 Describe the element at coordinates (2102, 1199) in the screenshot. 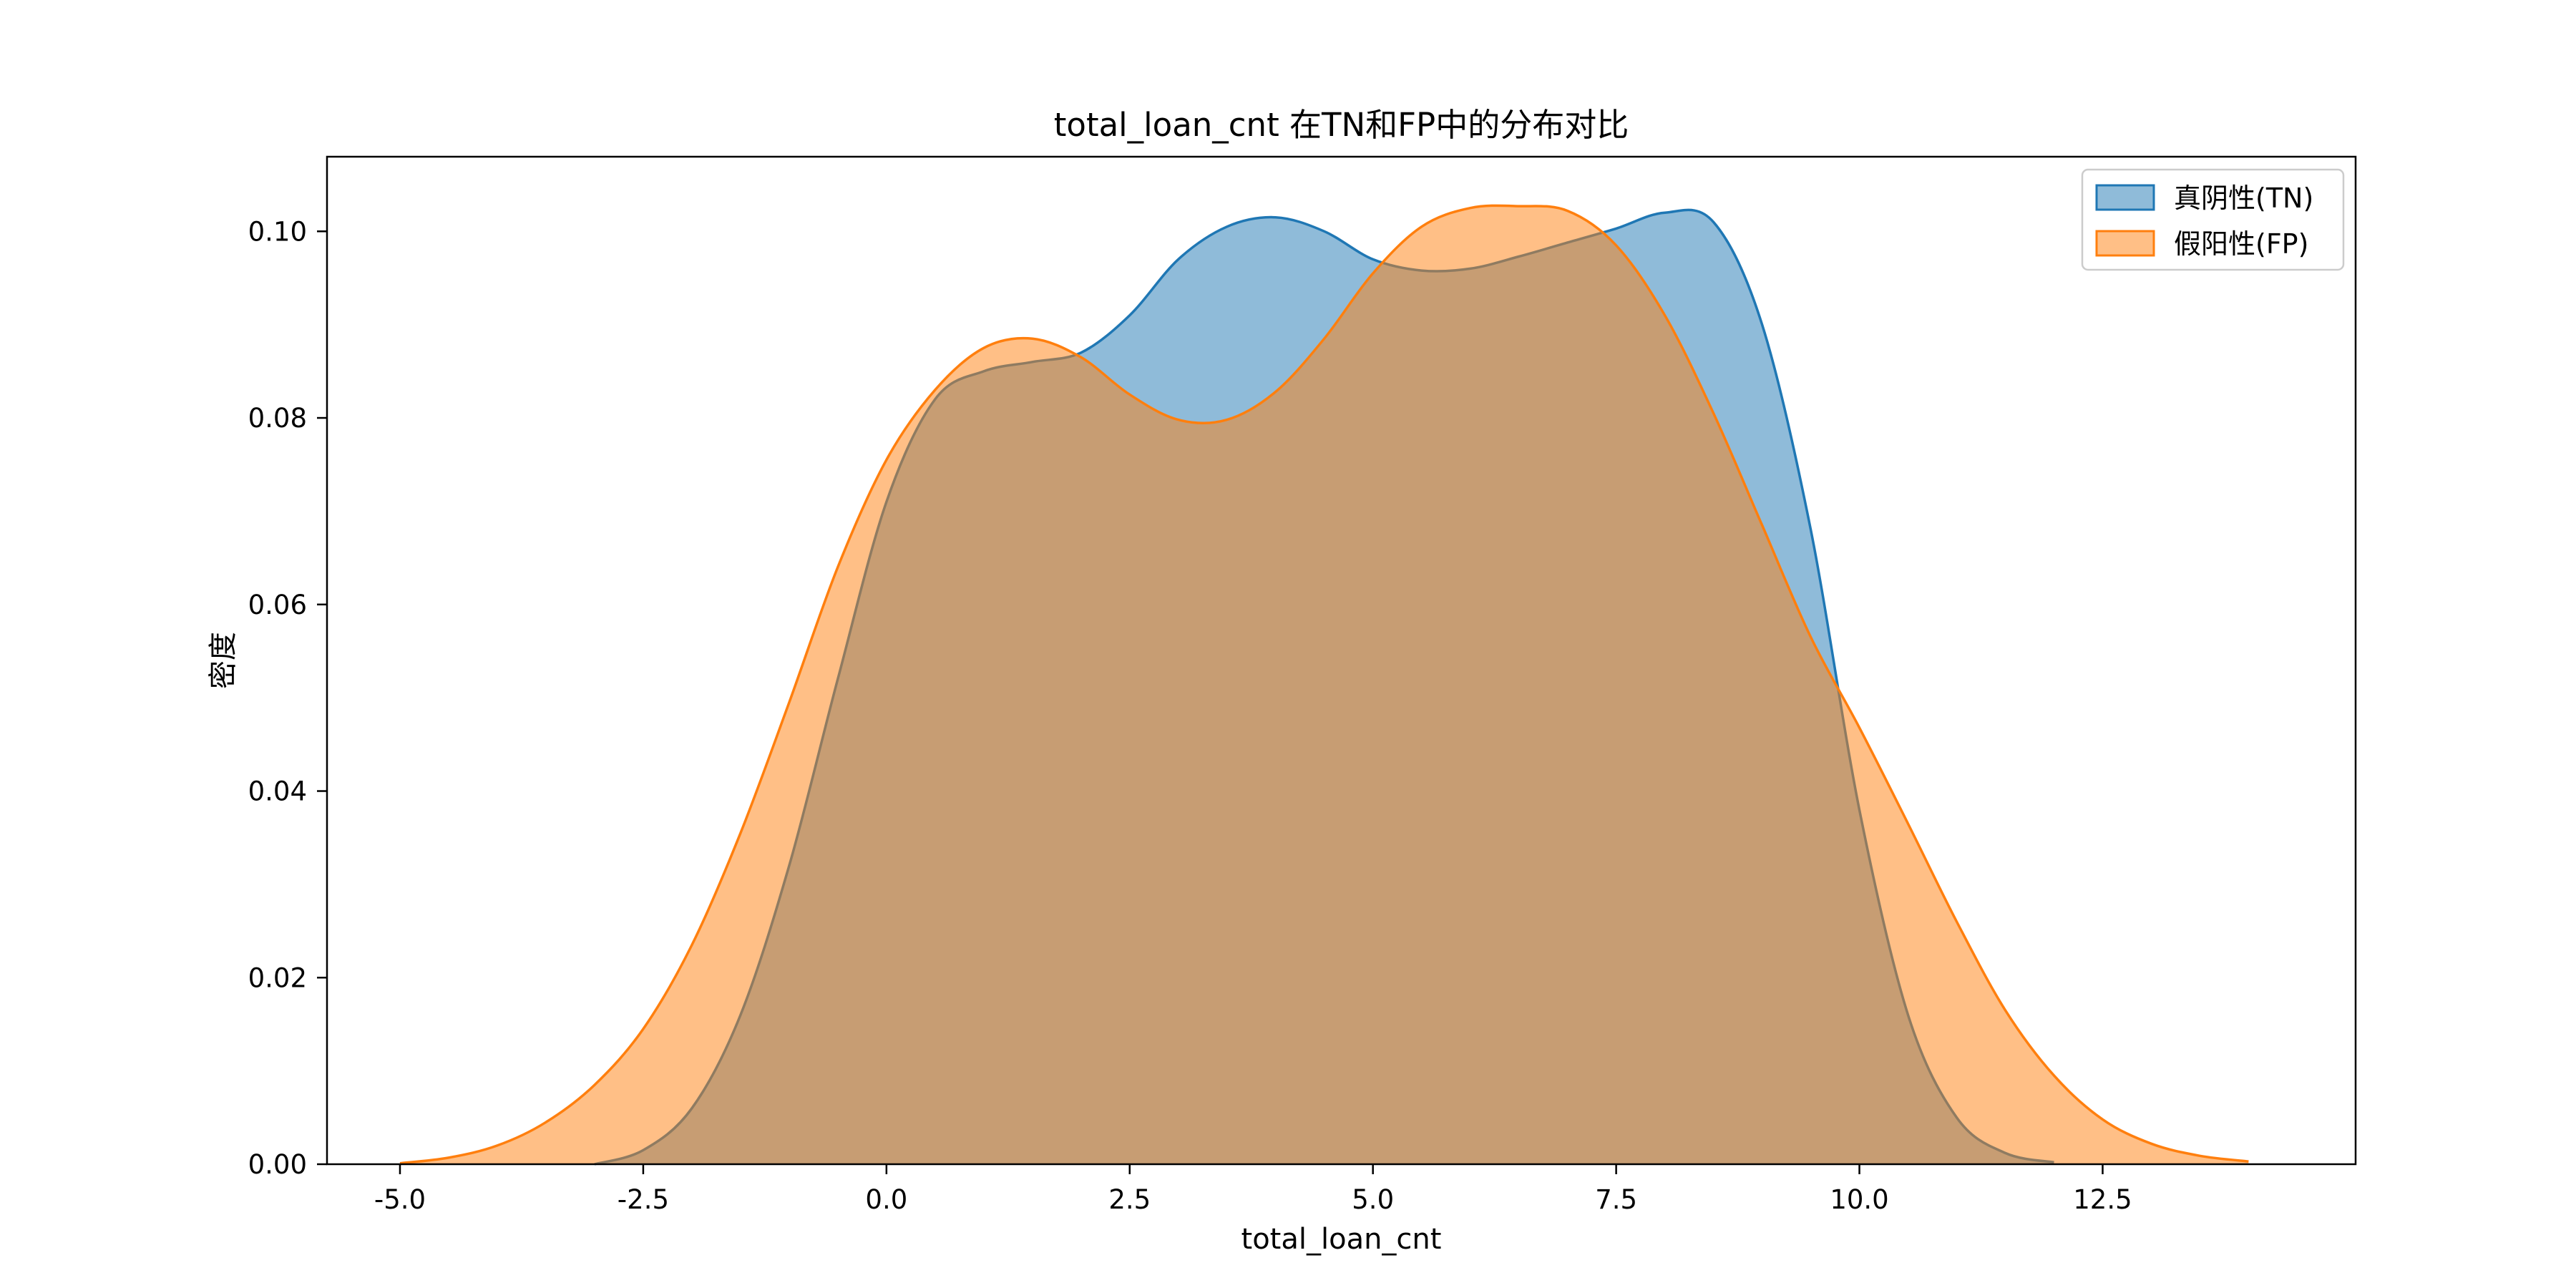

I see `x-tick-label: 12.5` at that location.